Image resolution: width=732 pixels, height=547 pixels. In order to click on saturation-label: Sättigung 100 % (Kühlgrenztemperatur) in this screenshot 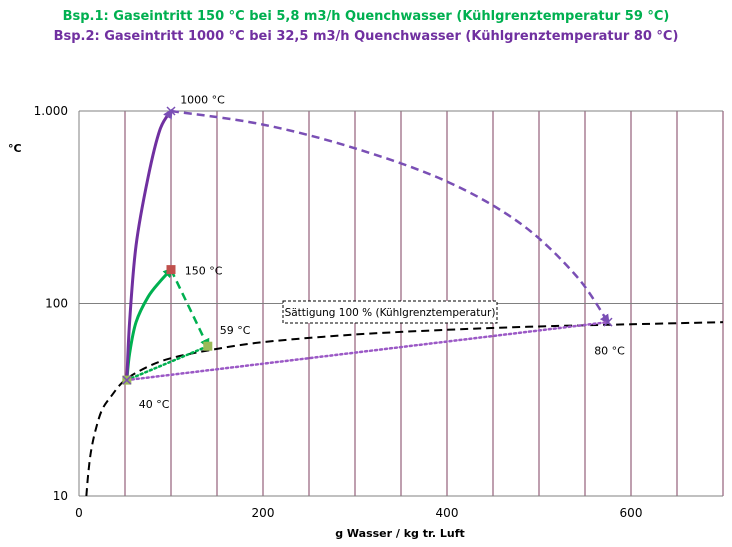, I will do `click(390, 313)`.